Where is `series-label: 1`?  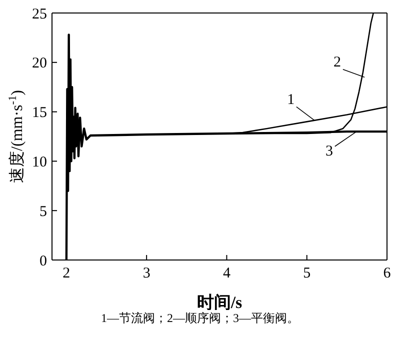 series-label: 1 is located at coordinates (291, 100).